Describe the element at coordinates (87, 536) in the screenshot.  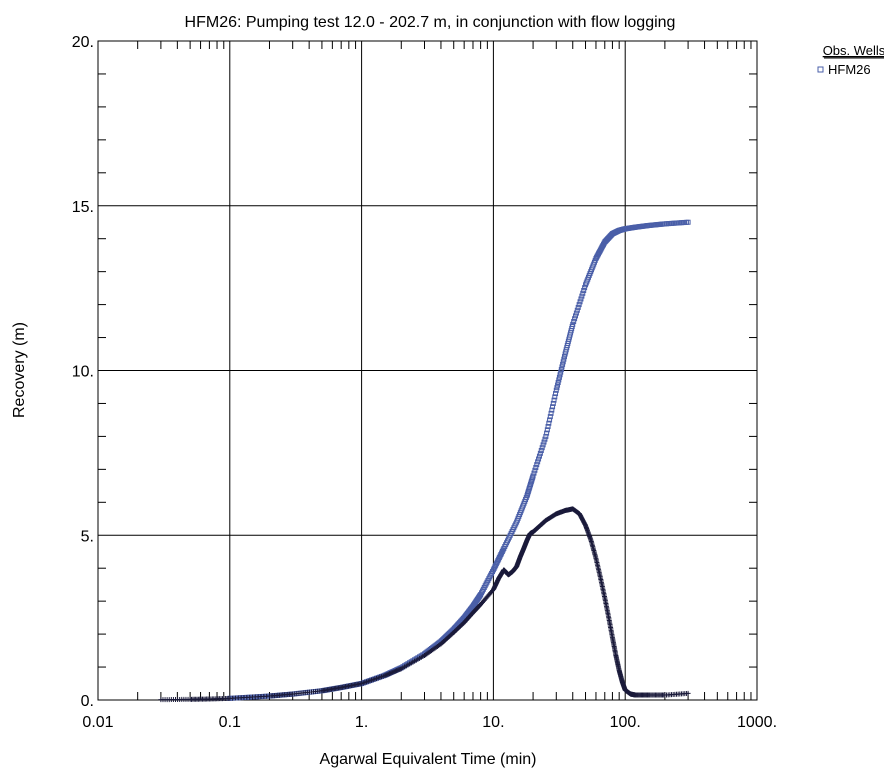
I see `y-tick-label: 5.` at that location.